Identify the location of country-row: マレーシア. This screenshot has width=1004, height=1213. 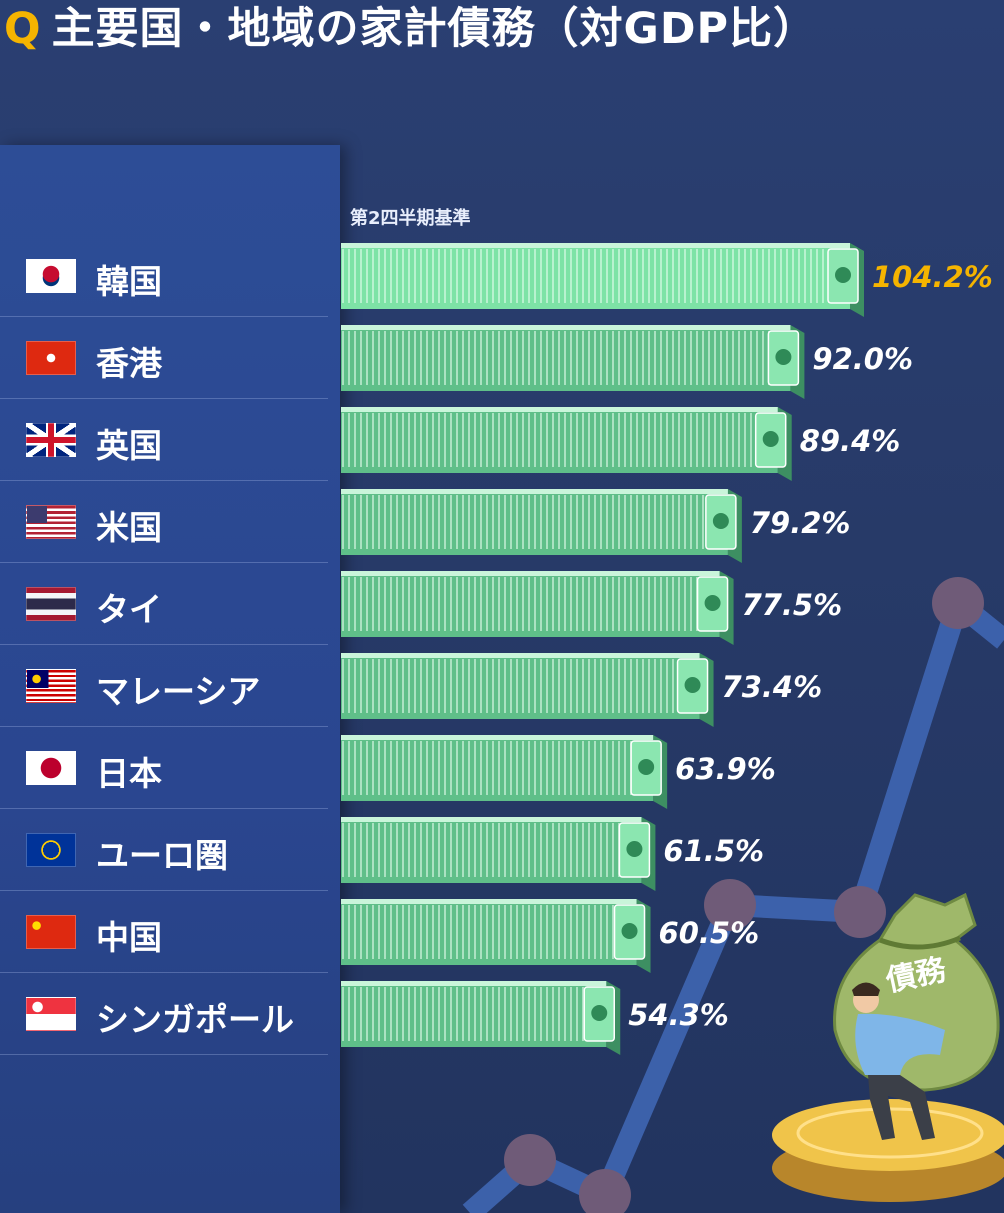
(164, 686).